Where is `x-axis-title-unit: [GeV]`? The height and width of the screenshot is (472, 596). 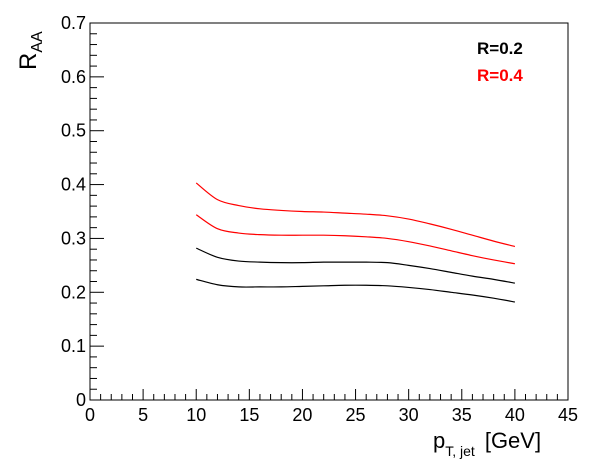 x-axis-title-unit: [GeV] is located at coordinates (513, 440).